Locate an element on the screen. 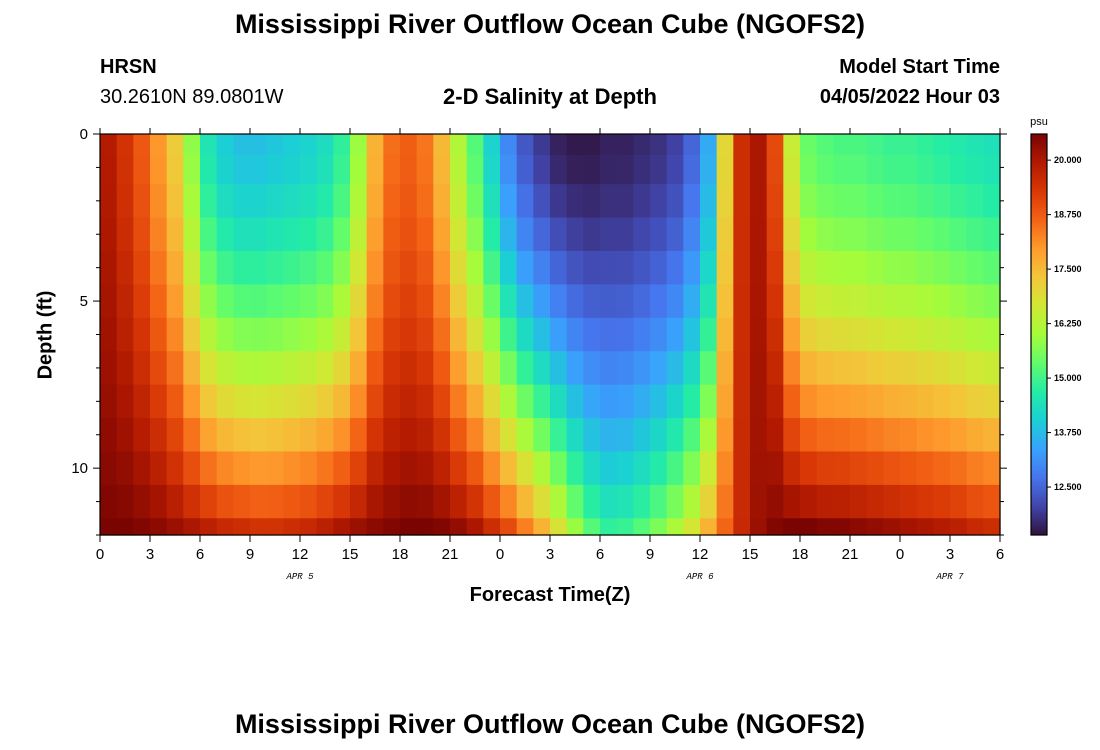 The image size is (1100, 750). station-name: HRSN is located at coordinates (128, 67).